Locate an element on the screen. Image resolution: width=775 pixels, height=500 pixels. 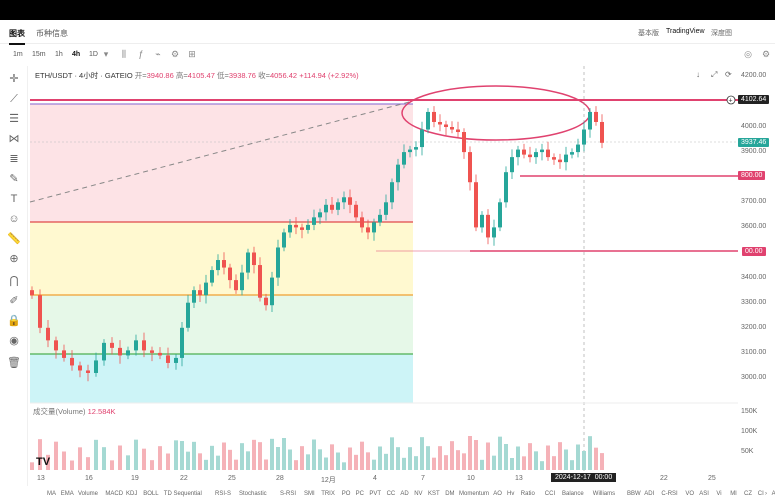
fib-zone-yellow is located at coordinates (221, 258).